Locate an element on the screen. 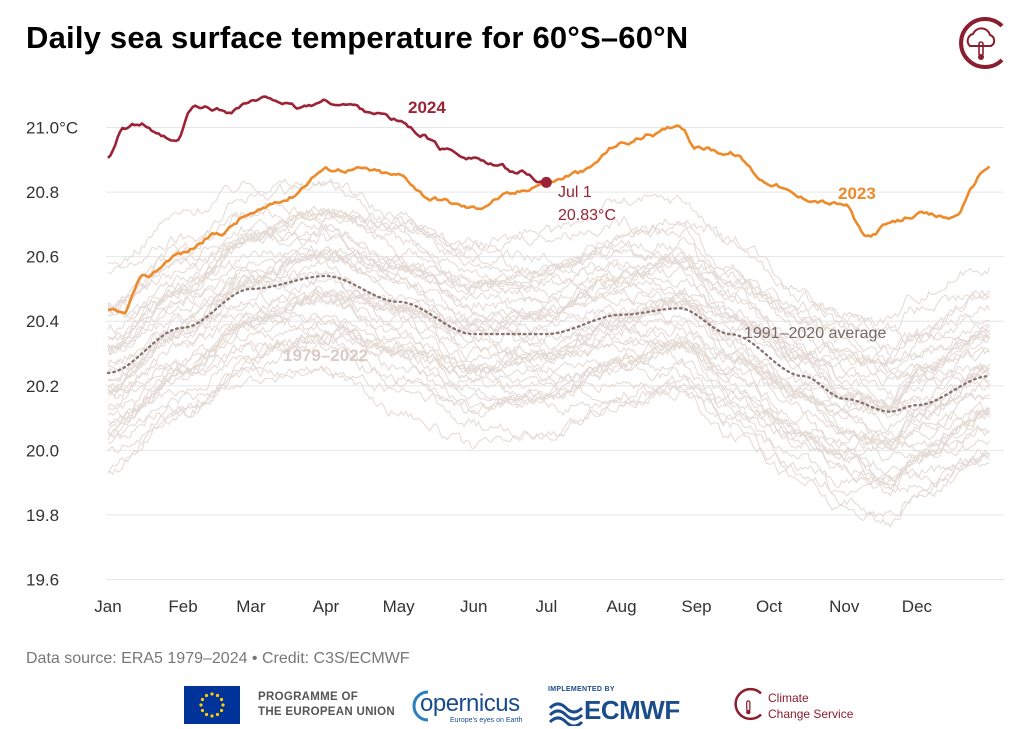 The height and width of the screenshot is (729, 1024). y-tick-label: 20.6 is located at coordinates (42, 257).